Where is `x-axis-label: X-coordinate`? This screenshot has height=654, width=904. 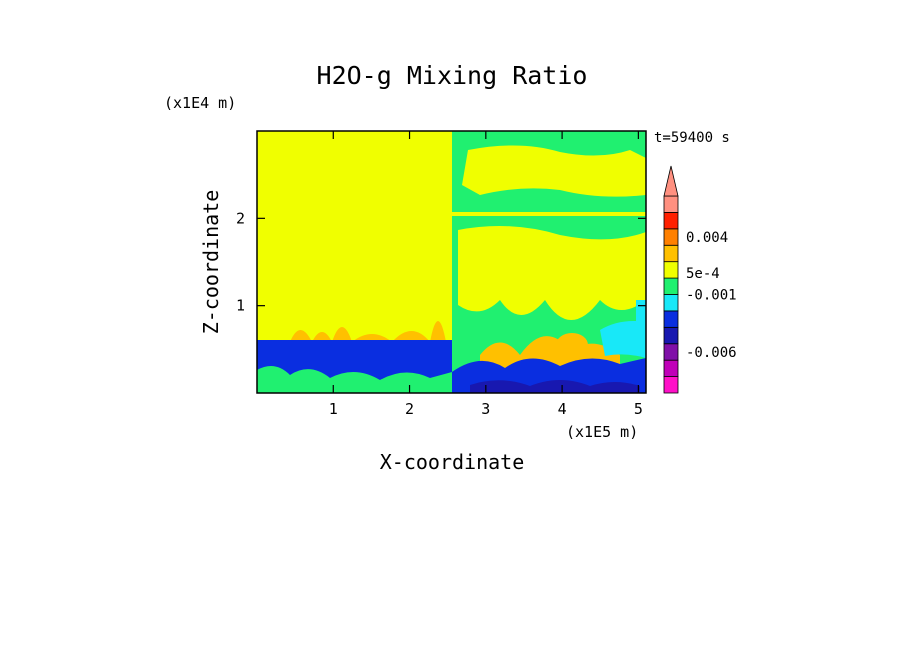
x-axis-label: X-coordinate is located at coordinates (452, 462).